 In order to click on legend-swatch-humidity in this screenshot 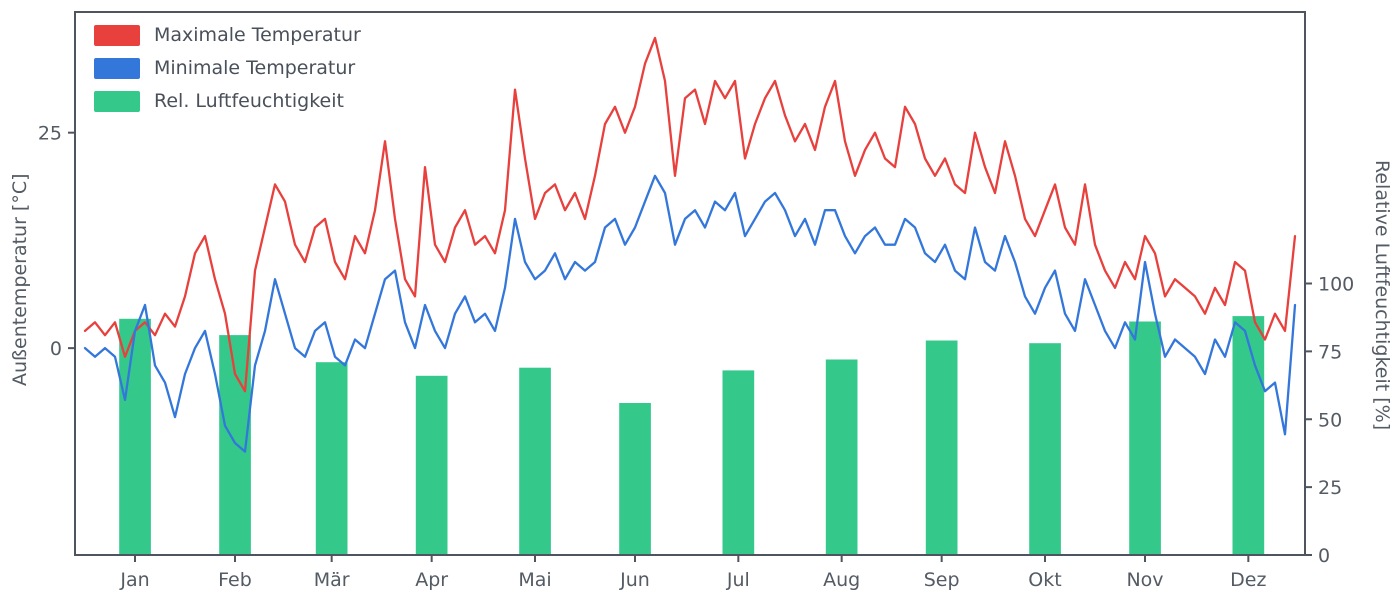, I will do `click(117, 101)`.